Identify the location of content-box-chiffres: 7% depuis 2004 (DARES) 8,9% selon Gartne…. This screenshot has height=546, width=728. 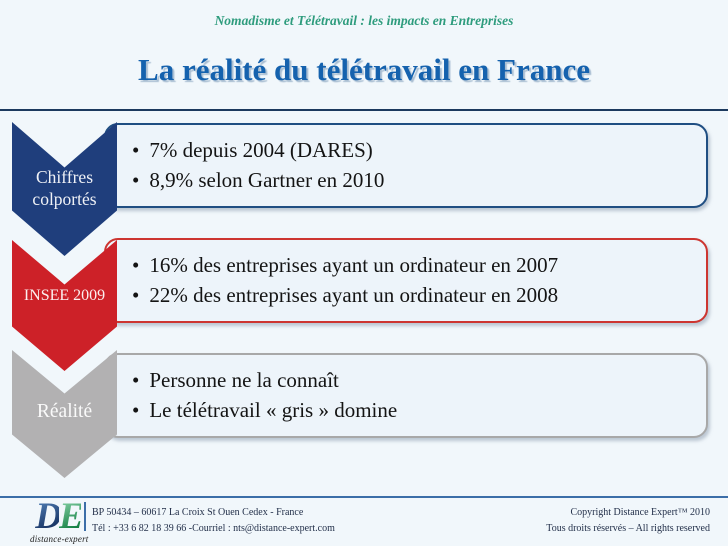
(406, 165).